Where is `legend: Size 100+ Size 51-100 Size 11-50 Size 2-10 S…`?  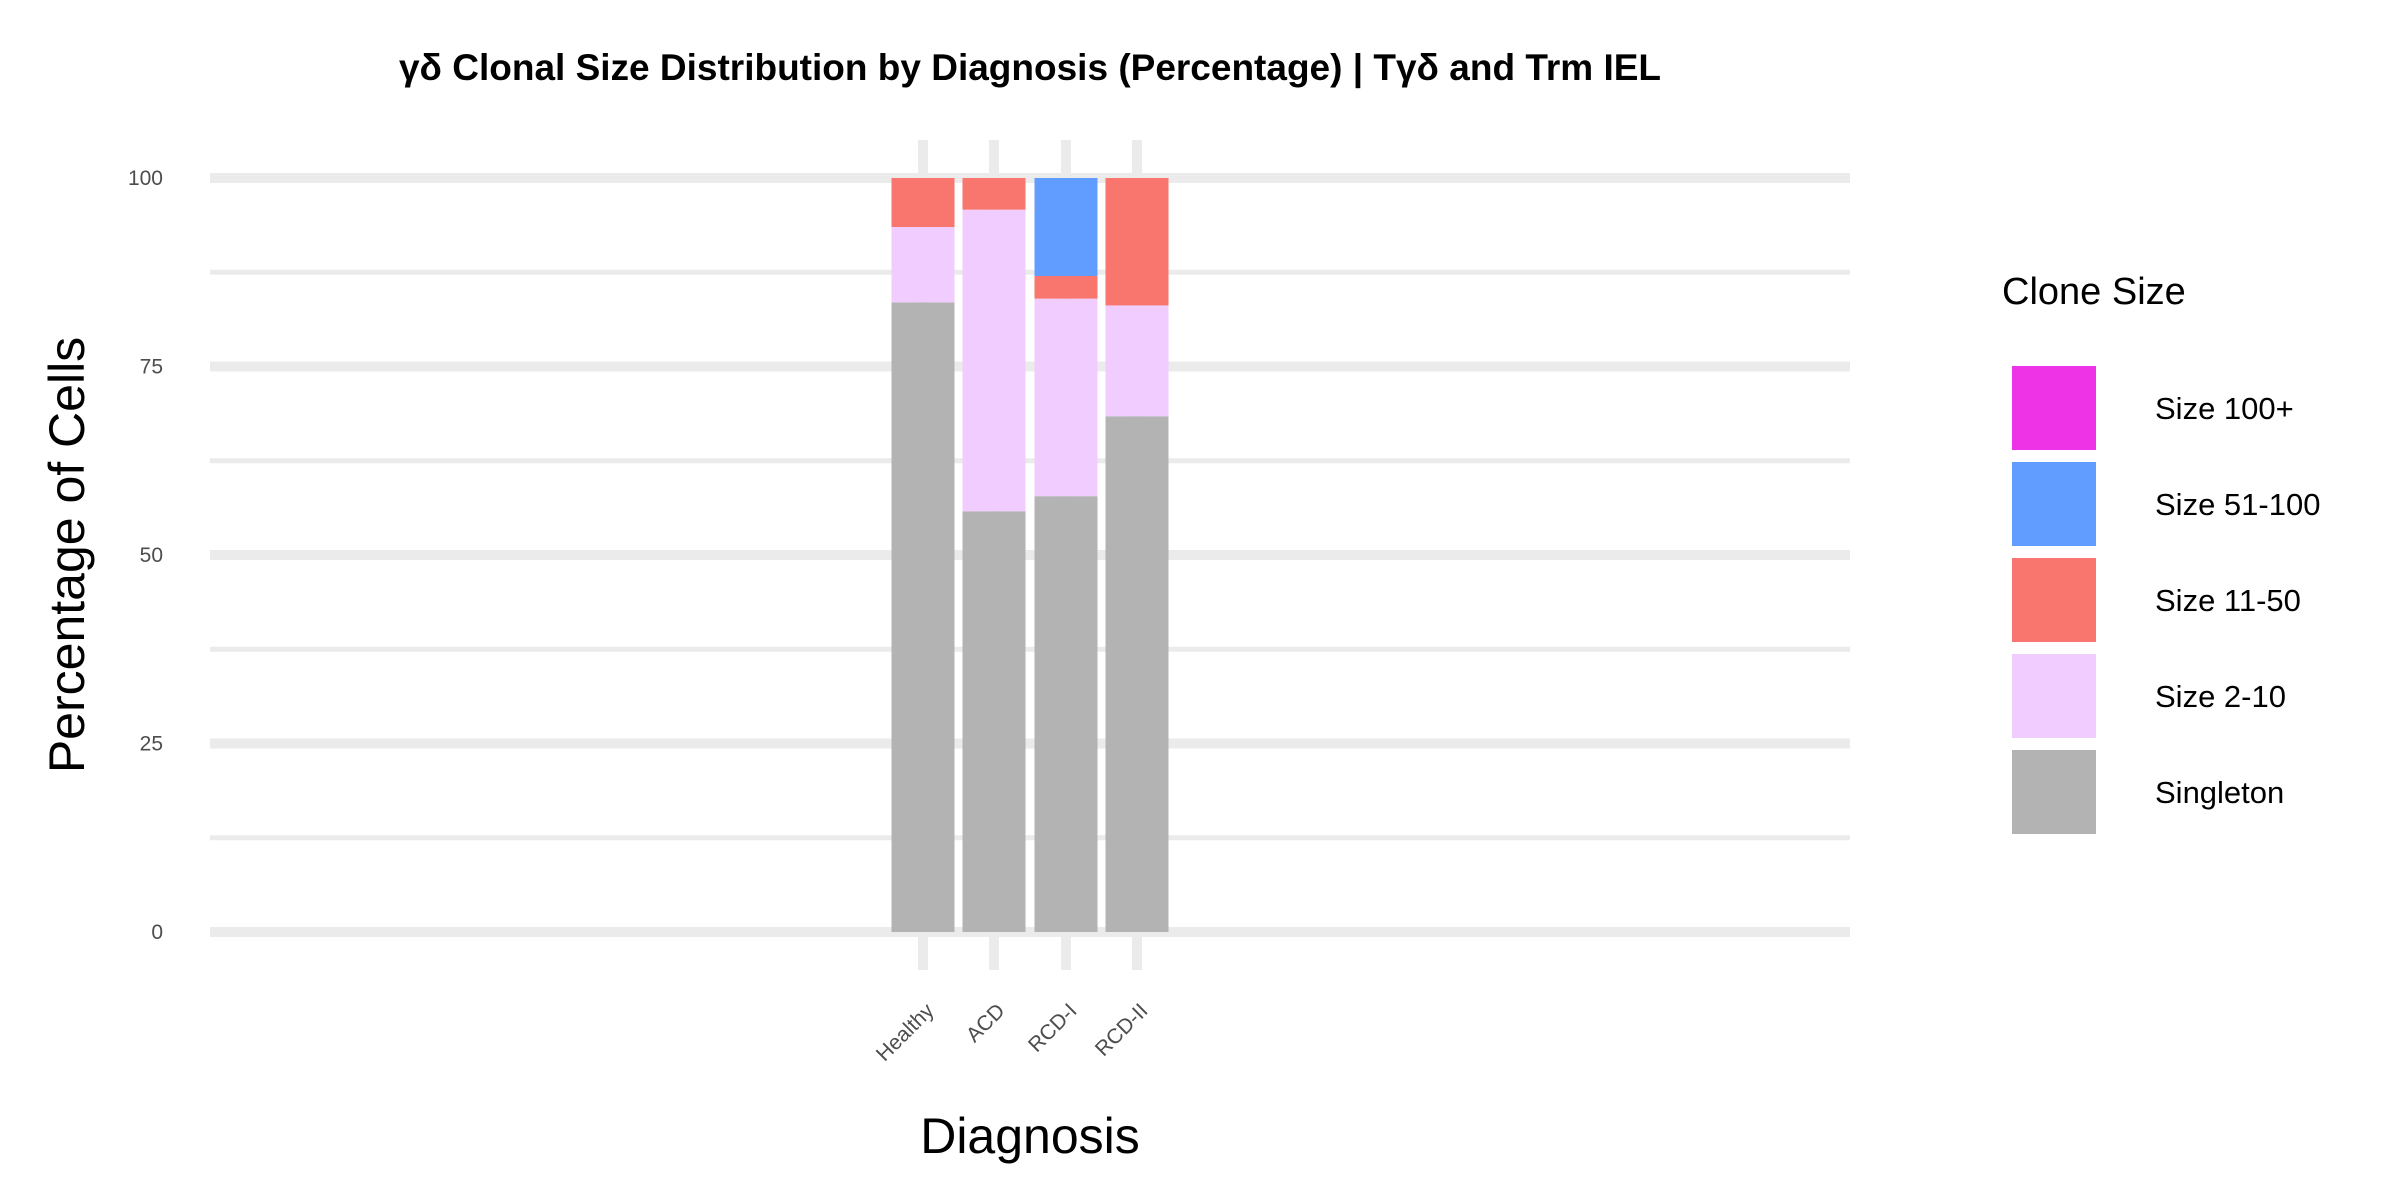 legend: Size 100+ Size 51-100 Size 11-50 Size 2-10 S… is located at coordinates (2166, 600).